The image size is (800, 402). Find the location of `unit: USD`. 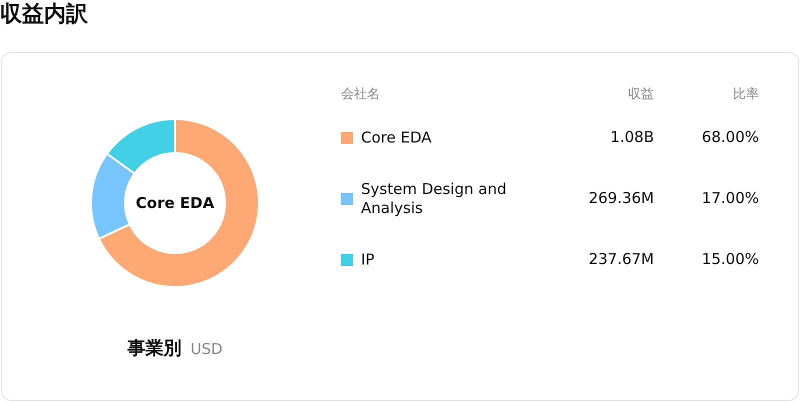

unit: USD is located at coordinates (206, 349).